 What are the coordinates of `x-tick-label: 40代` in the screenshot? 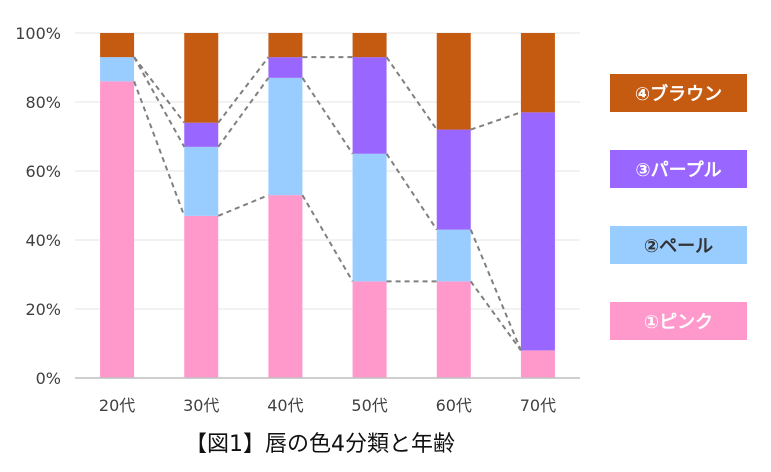 It's located at (285, 405).